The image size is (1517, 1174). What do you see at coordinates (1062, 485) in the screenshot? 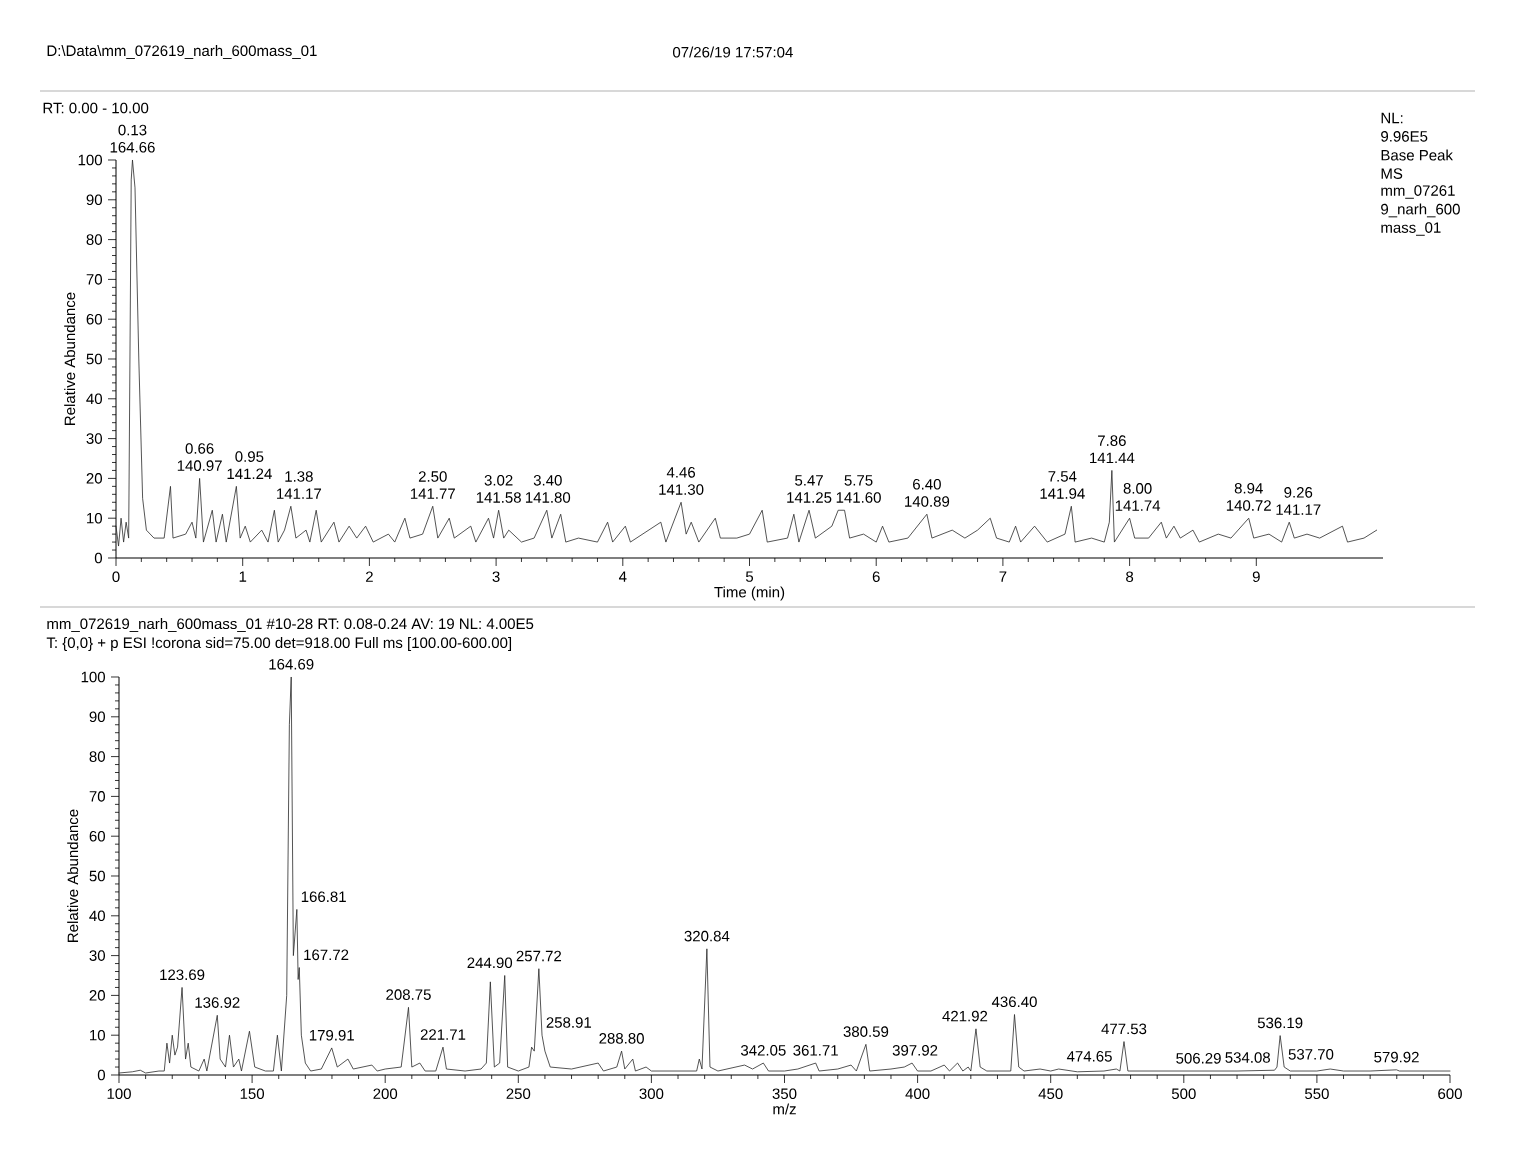
I see `annotation: 7.54 141.94` at bounding box center [1062, 485].